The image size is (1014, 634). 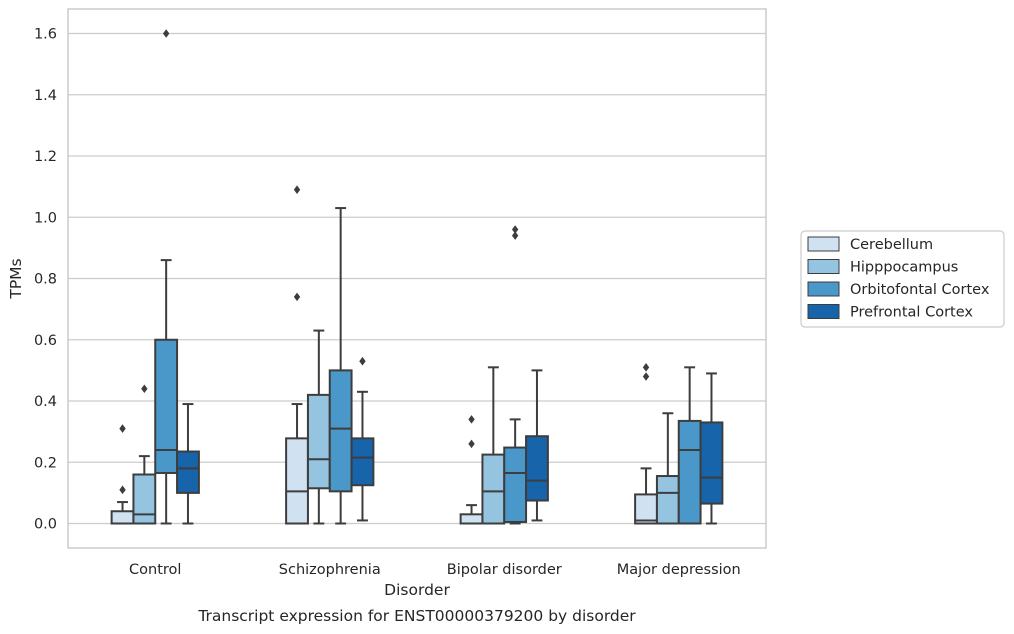 I want to click on y-tick-label-2: 0.4, so click(x=45, y=402).